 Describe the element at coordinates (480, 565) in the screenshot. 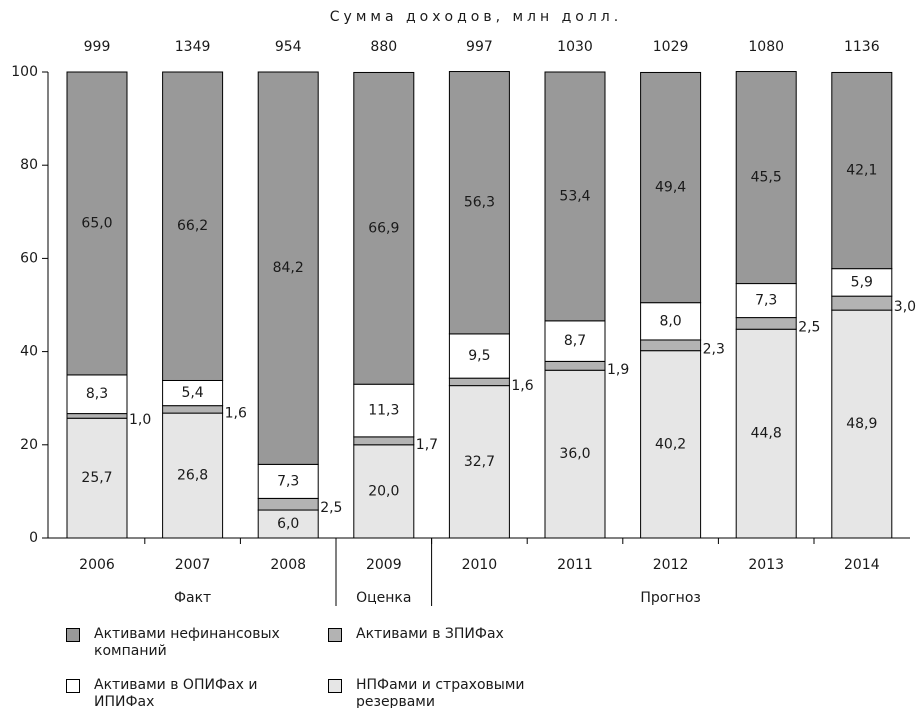

I see `x-tick-label: 2010` at that location.